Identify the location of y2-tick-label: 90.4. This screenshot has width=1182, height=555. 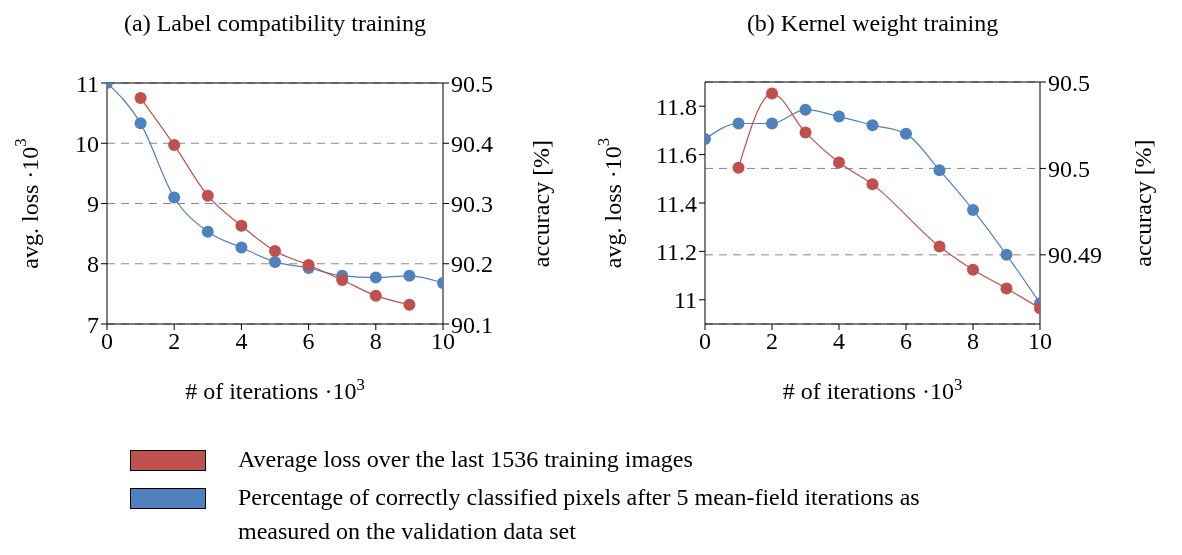
(472, 143).